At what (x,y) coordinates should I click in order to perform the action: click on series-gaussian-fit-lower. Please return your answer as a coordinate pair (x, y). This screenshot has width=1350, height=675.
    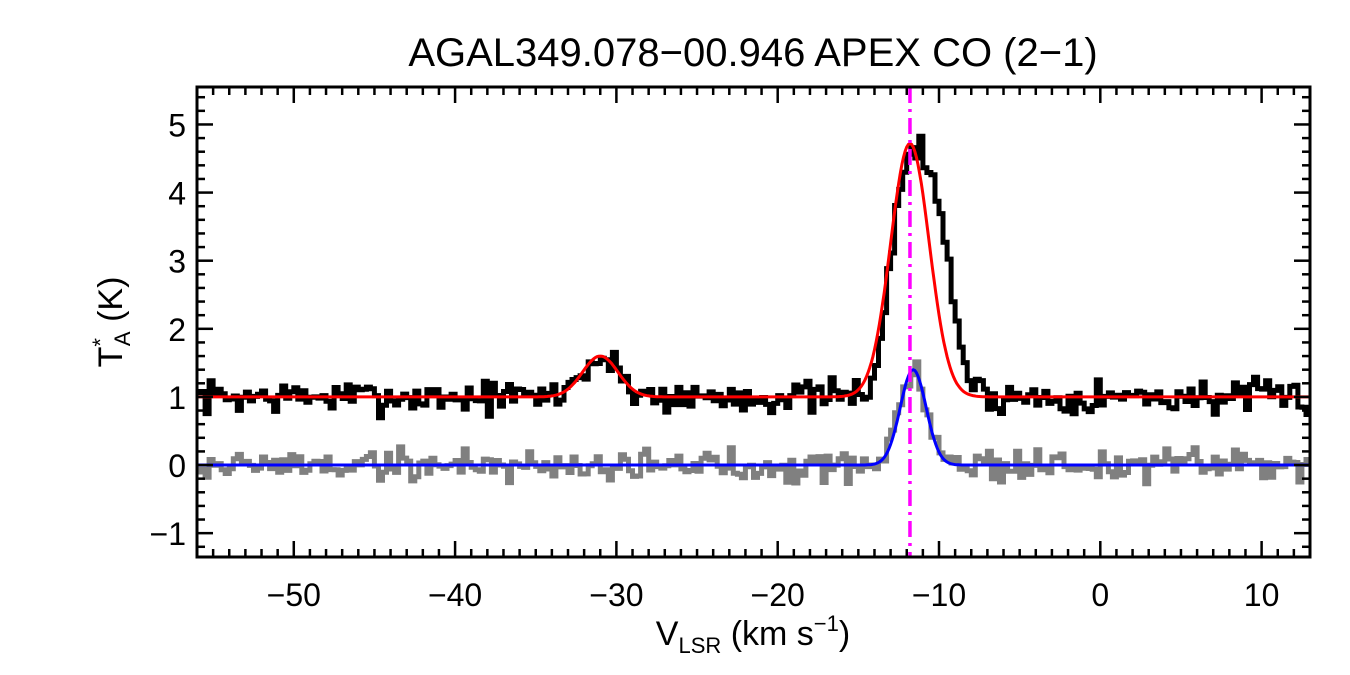
    Looking at the image, I should click on (753, 417).